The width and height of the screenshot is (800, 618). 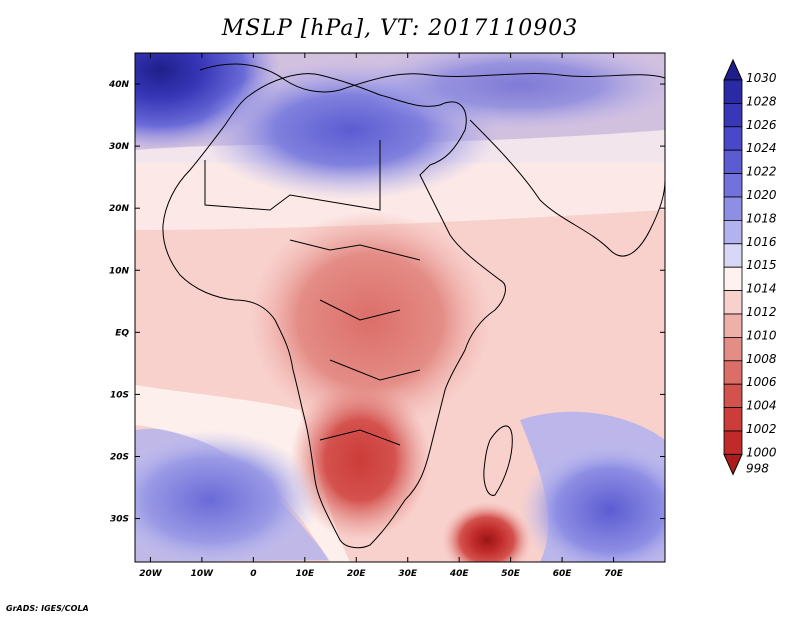 I want to click on madagascar-south-low-blob, so click(x=487, y=532).